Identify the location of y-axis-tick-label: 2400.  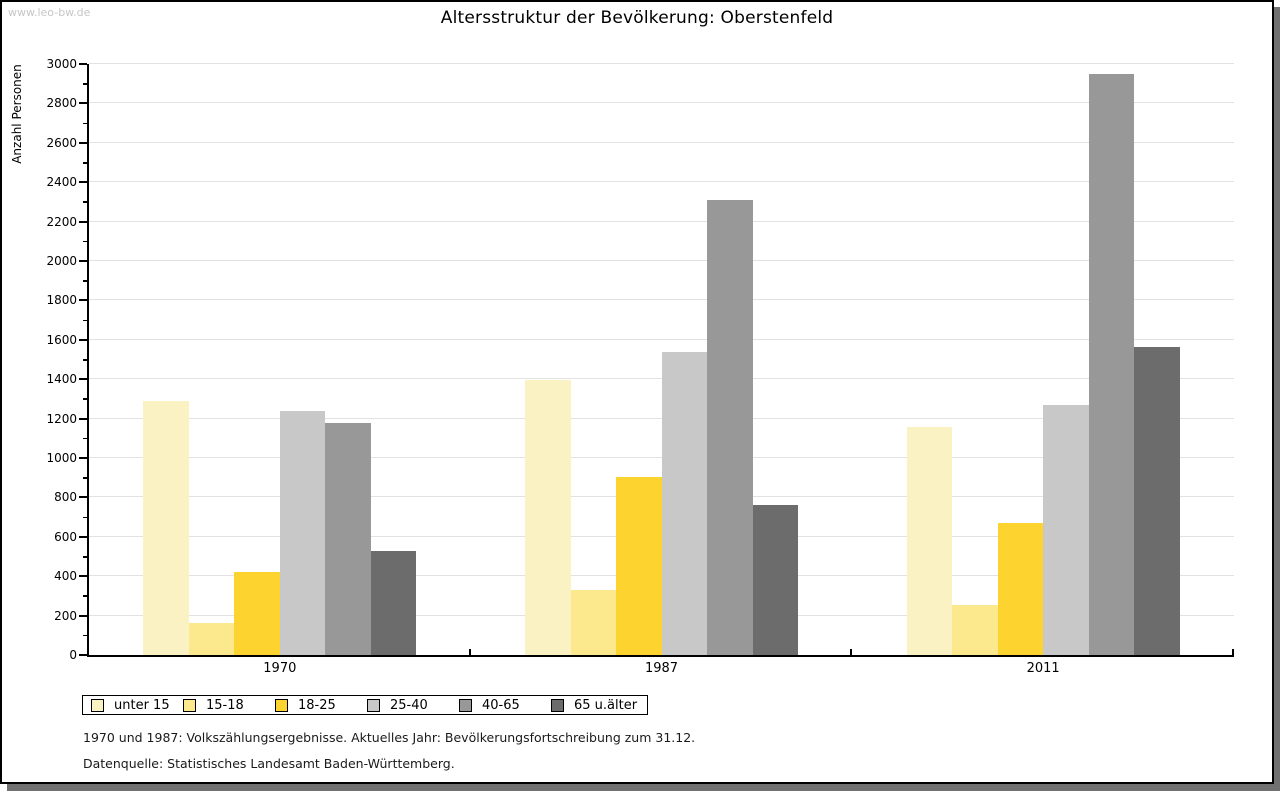
(61, 182).